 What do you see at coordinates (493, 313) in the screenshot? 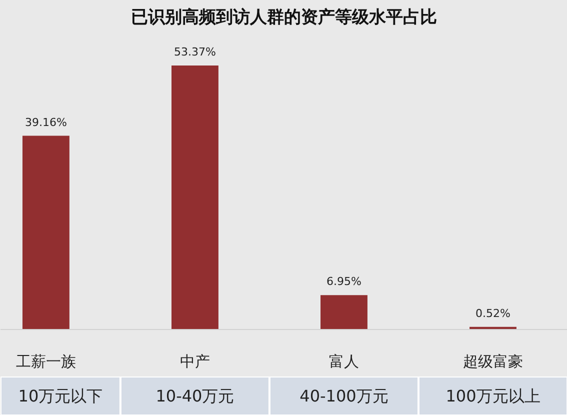
I see `data-label: 0.52%` at bounding box center [493, 313].